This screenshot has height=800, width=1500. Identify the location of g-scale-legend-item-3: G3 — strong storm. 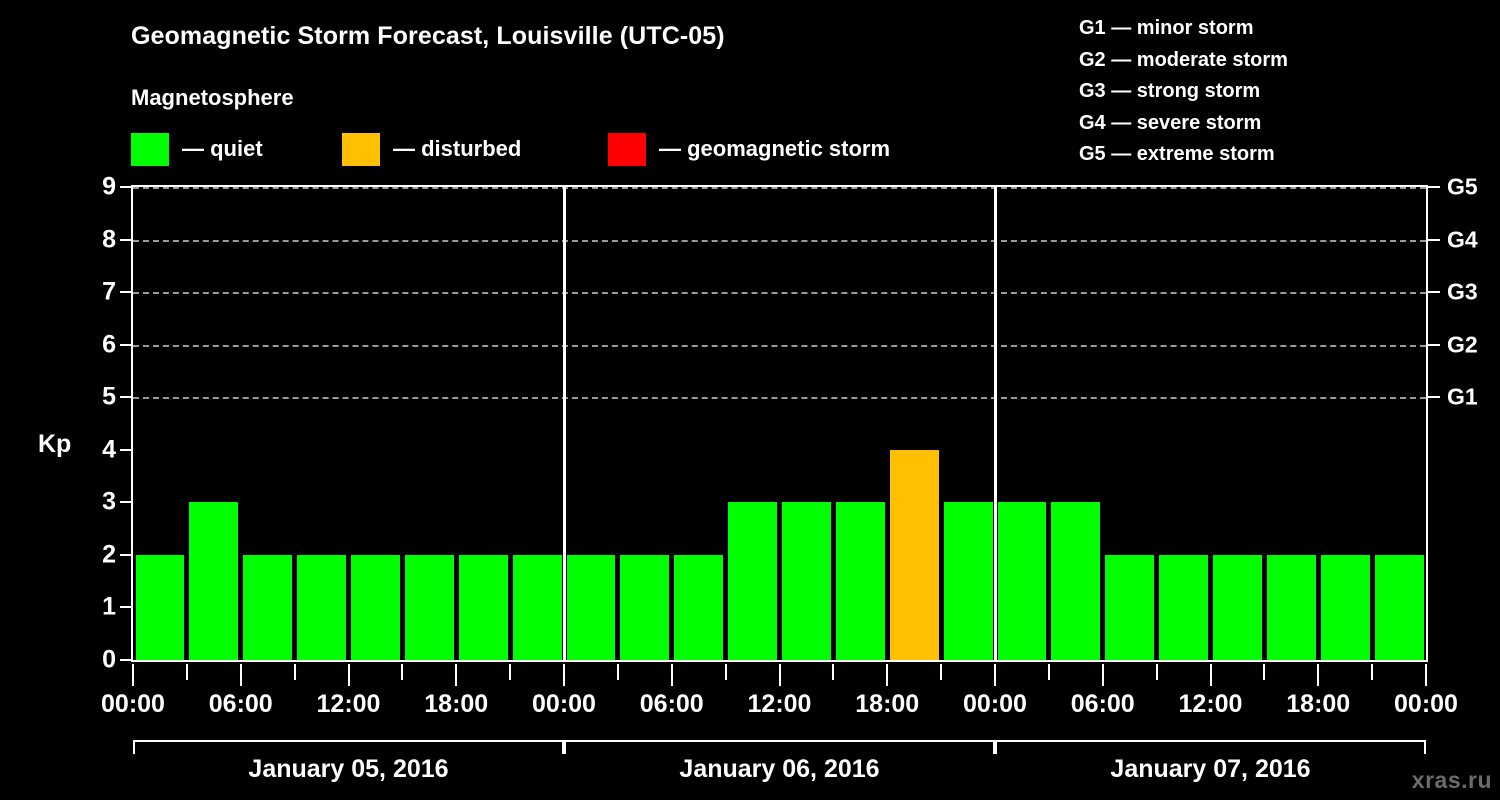
(1170, 91).